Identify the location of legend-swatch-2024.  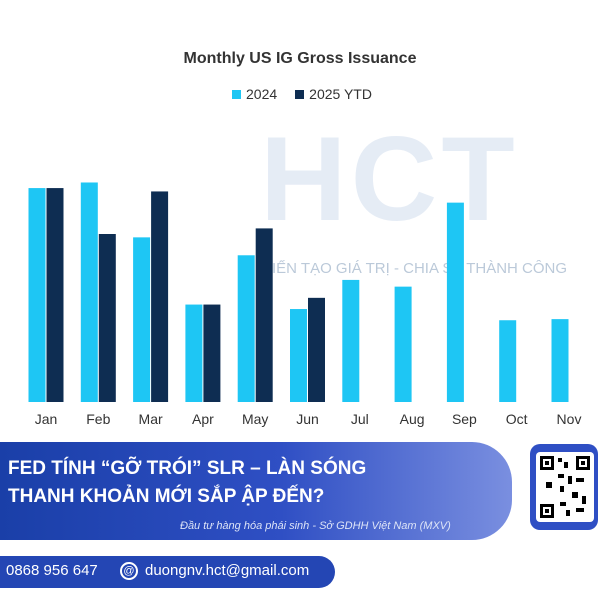
(236, 94).